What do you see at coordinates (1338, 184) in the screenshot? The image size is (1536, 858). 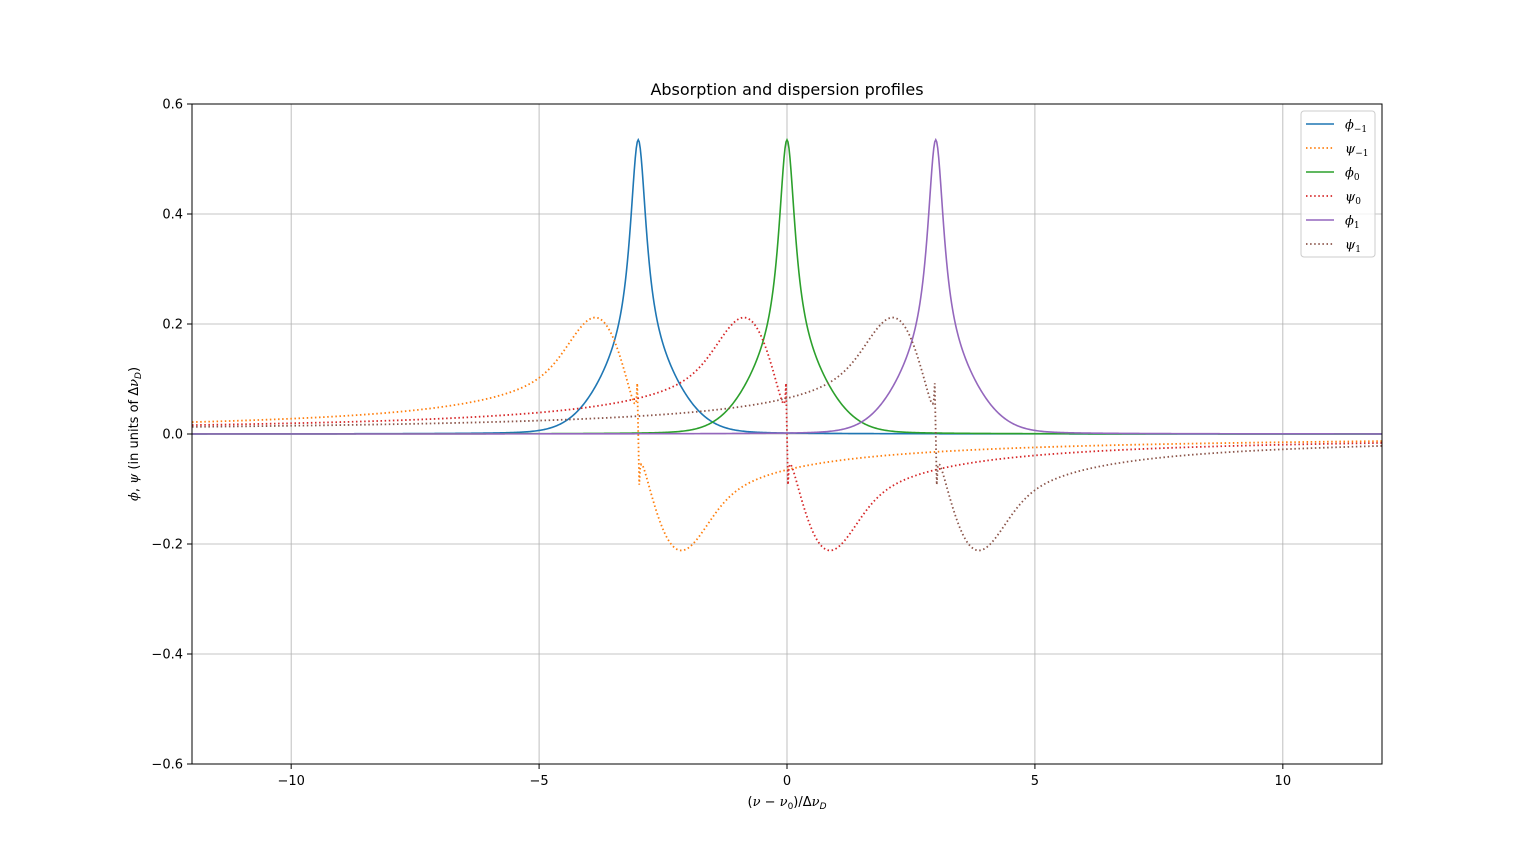 I see `legend: ϕ−1 ψ−1 ϕ0 ψ0 ϕ1 ψ1` at bounding box center [1338, 184].